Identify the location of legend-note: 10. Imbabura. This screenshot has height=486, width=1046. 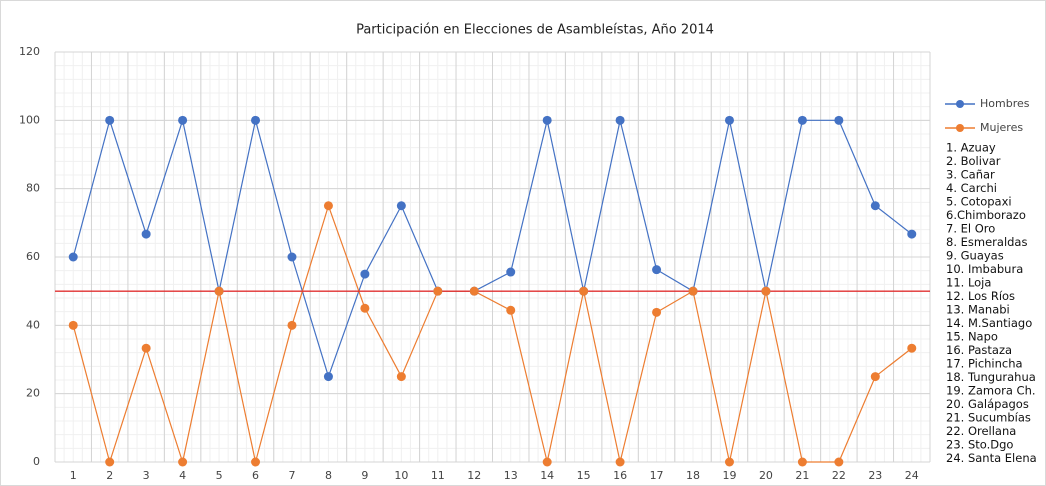
(984, 269).